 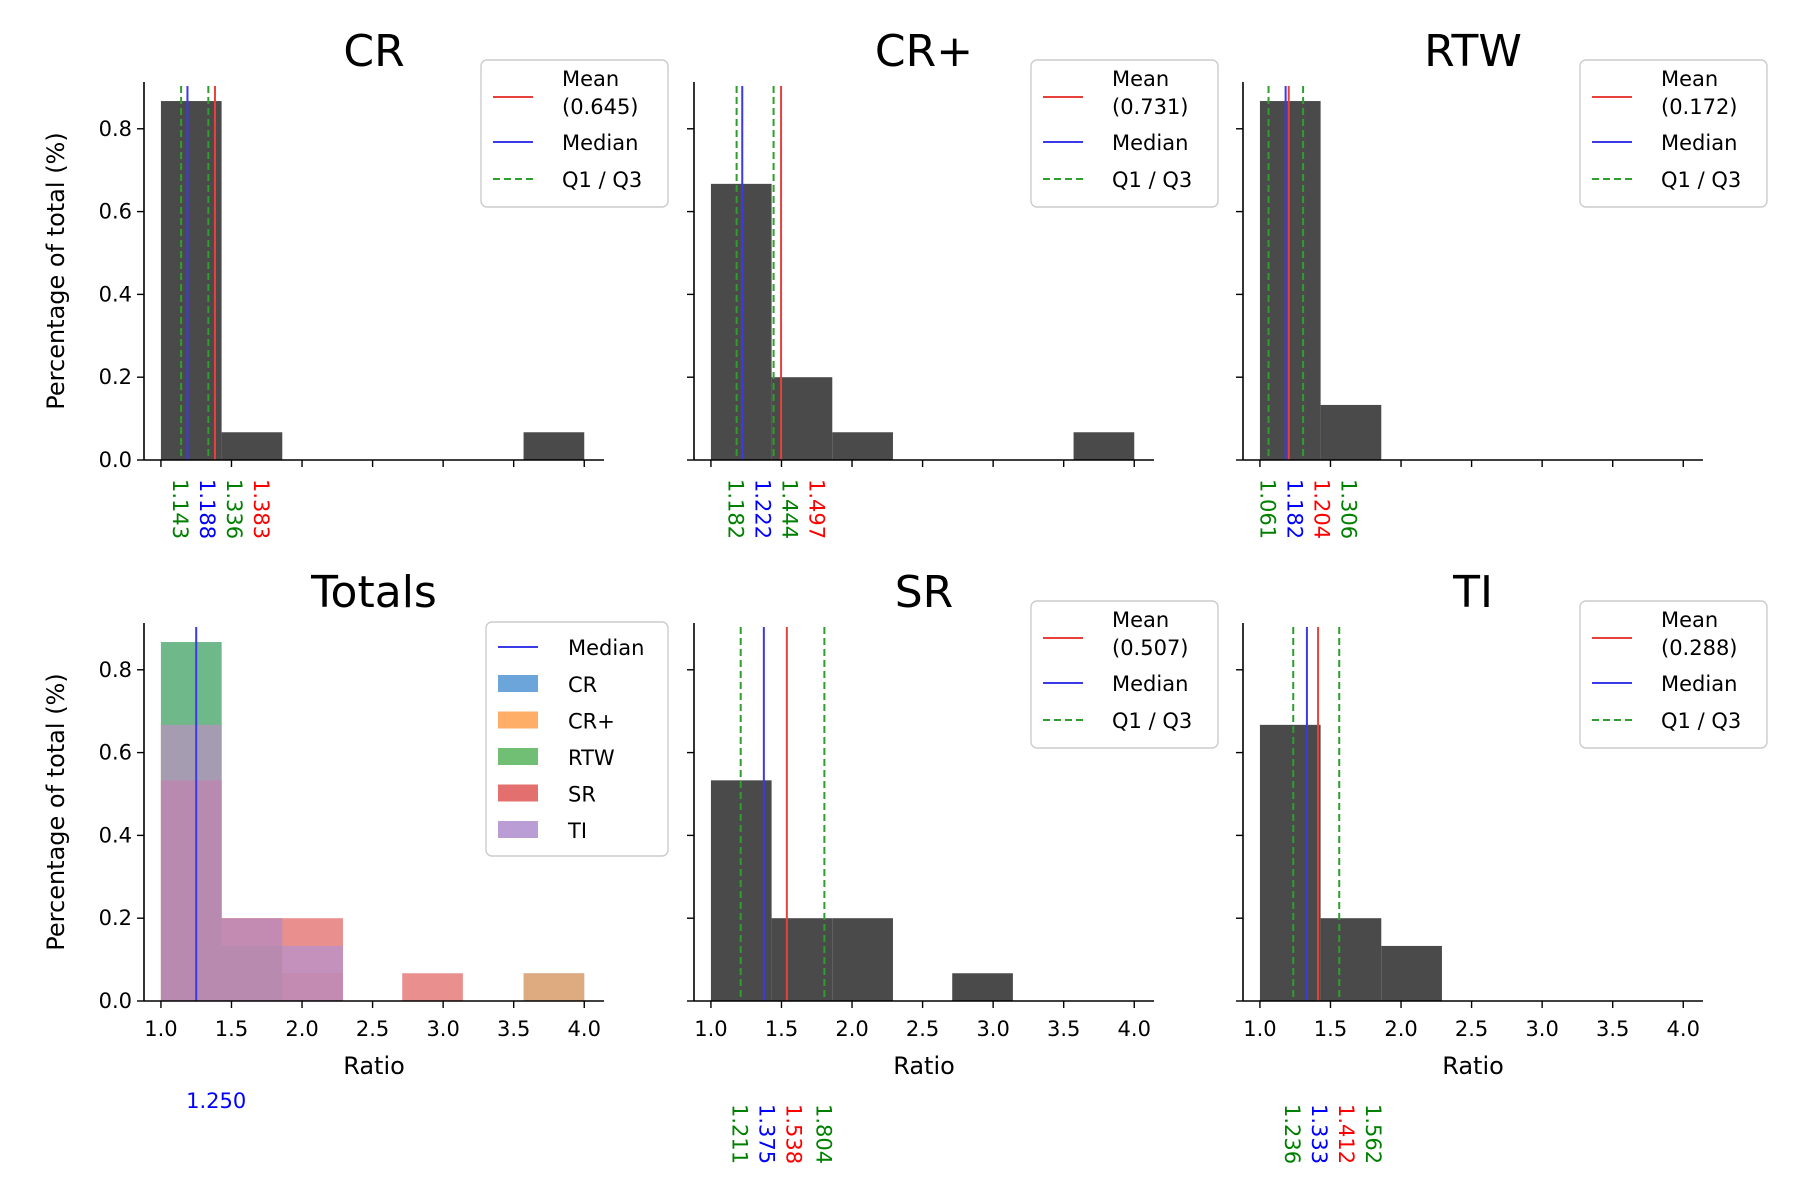 What do you see at coordinates (763, 509) in the screenshot?
I see `value-label-median: 1.222` at bounding box center [763, 509].